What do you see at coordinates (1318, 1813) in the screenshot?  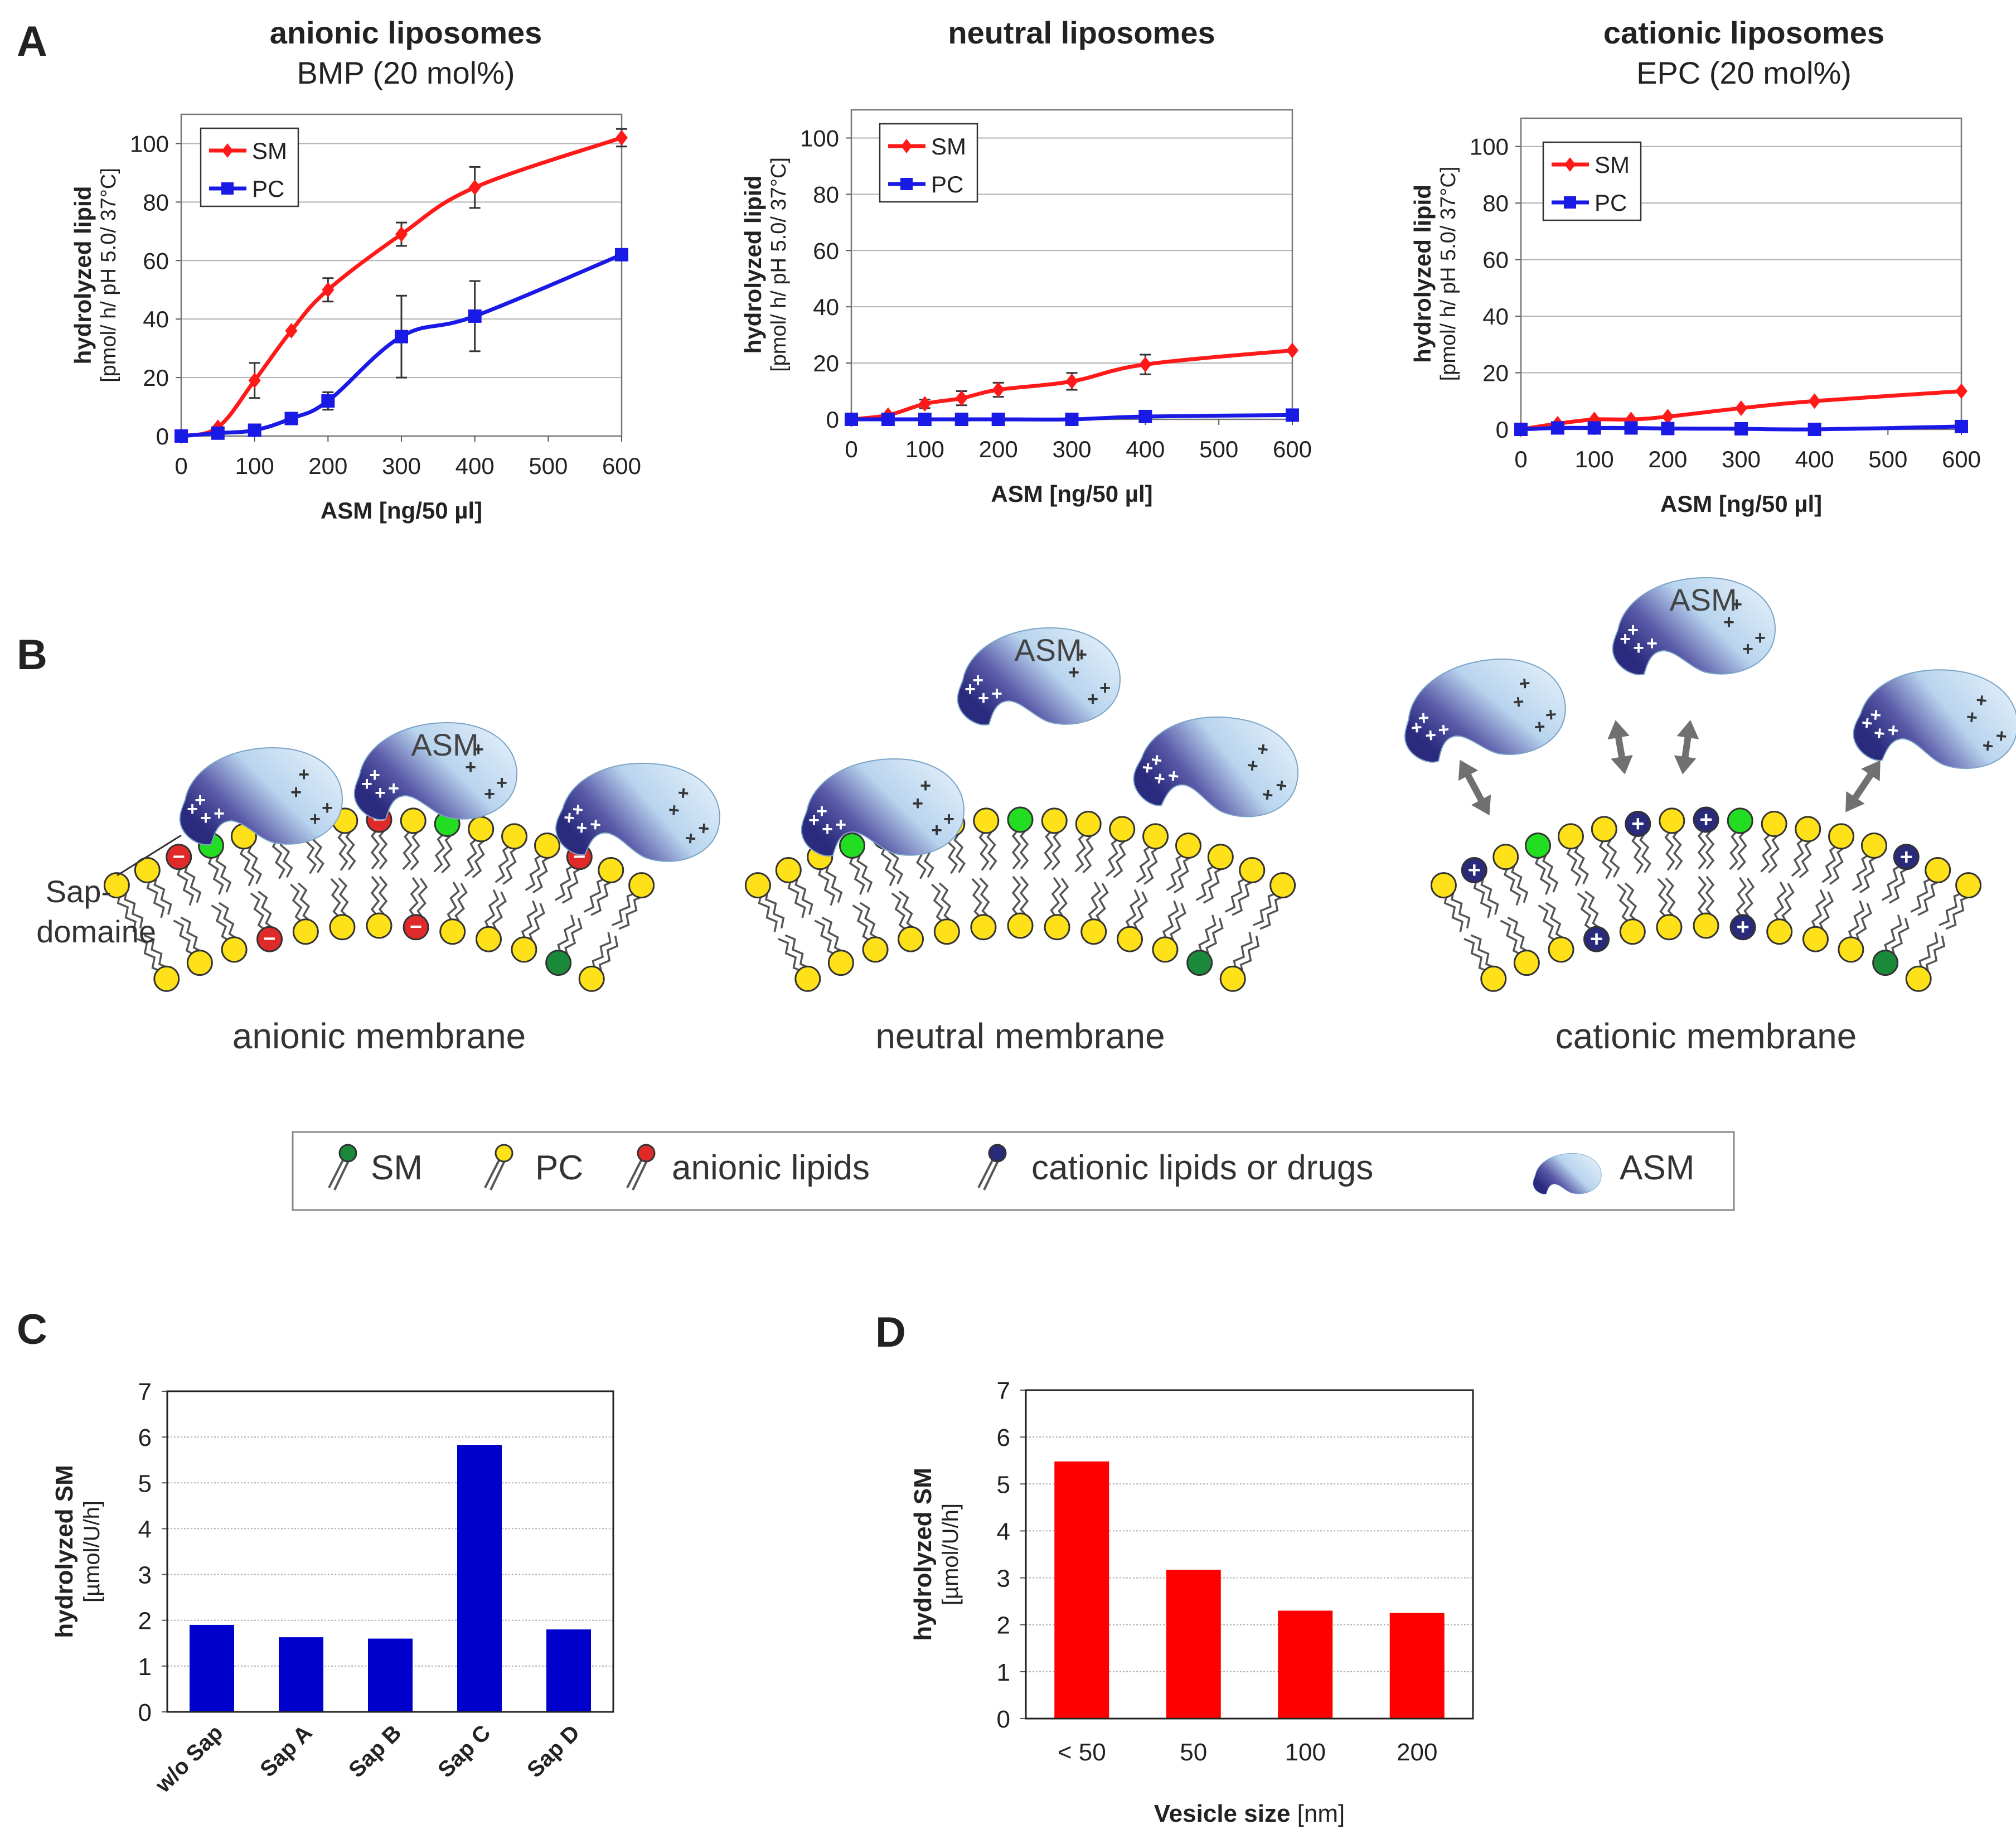 I see `x-axis-unit: [nm]` at bounding box center [1318, 1813].